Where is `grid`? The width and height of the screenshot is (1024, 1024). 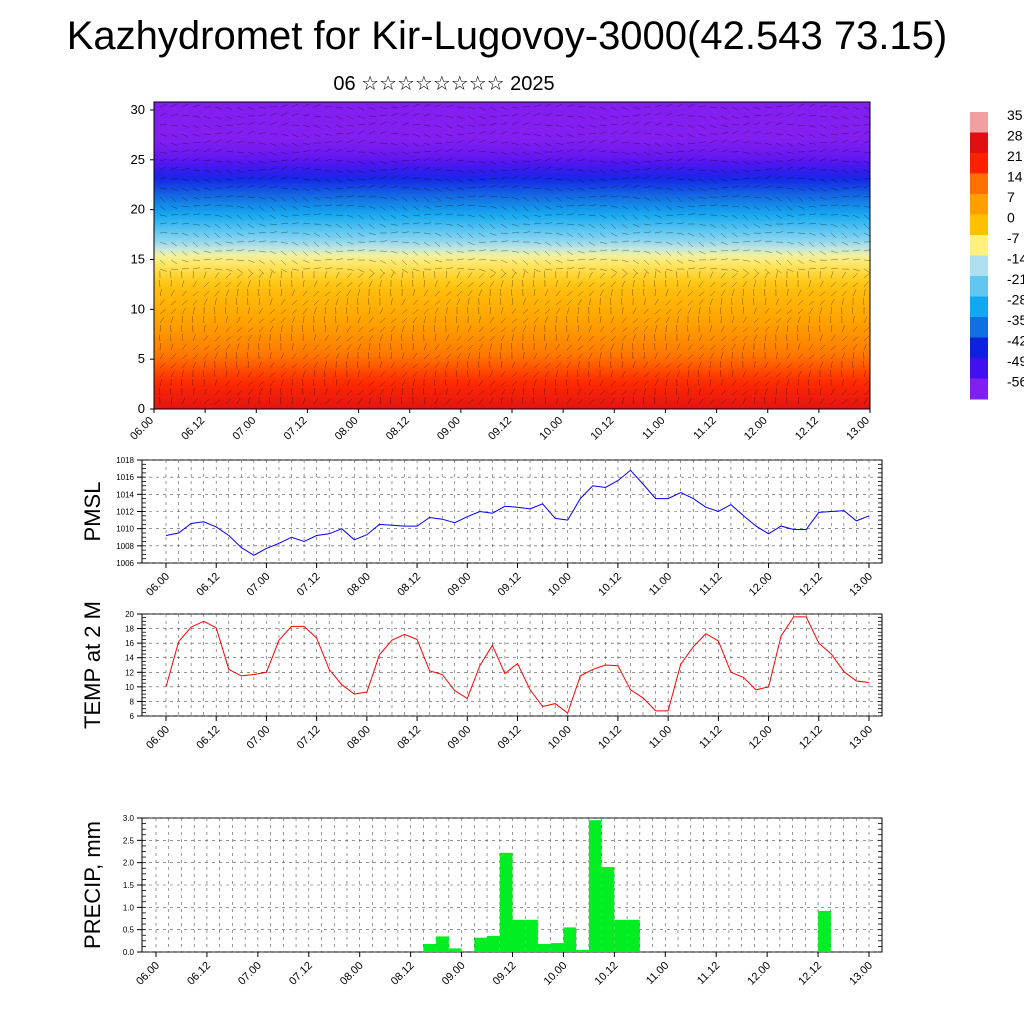 grid is located at coordinates (512, 511).